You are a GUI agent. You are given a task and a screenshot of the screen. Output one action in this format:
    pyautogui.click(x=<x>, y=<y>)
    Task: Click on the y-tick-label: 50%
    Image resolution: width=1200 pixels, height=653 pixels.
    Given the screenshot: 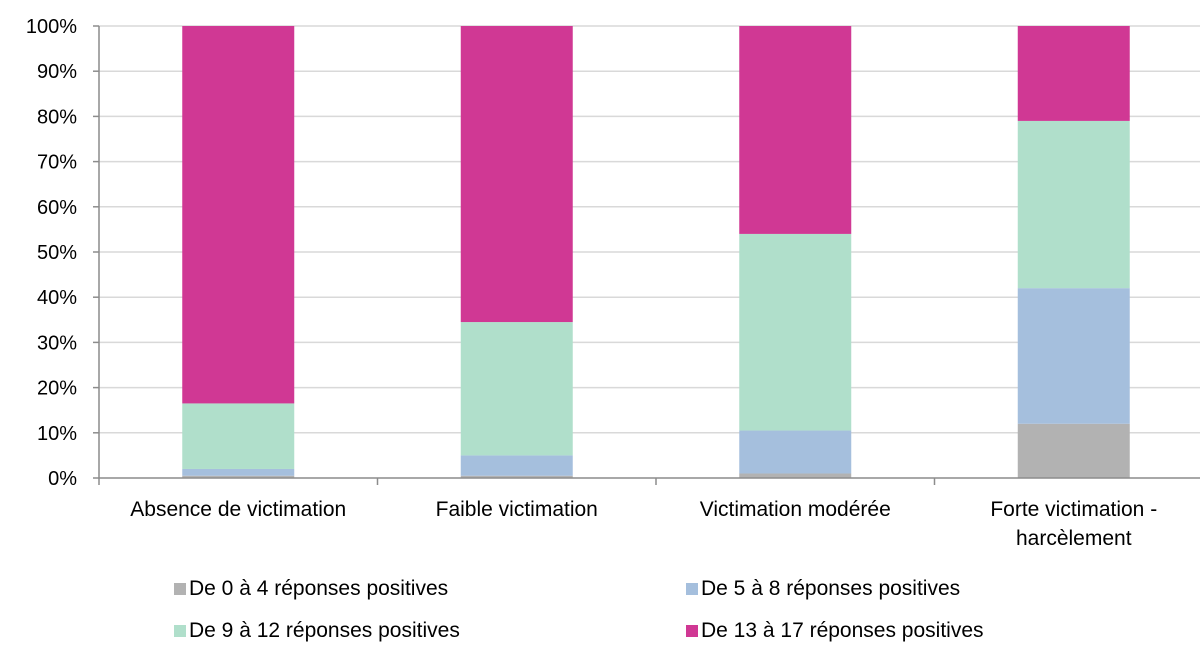 What is the action you would take?
    pyautogui.click(x=57, y=253)
    